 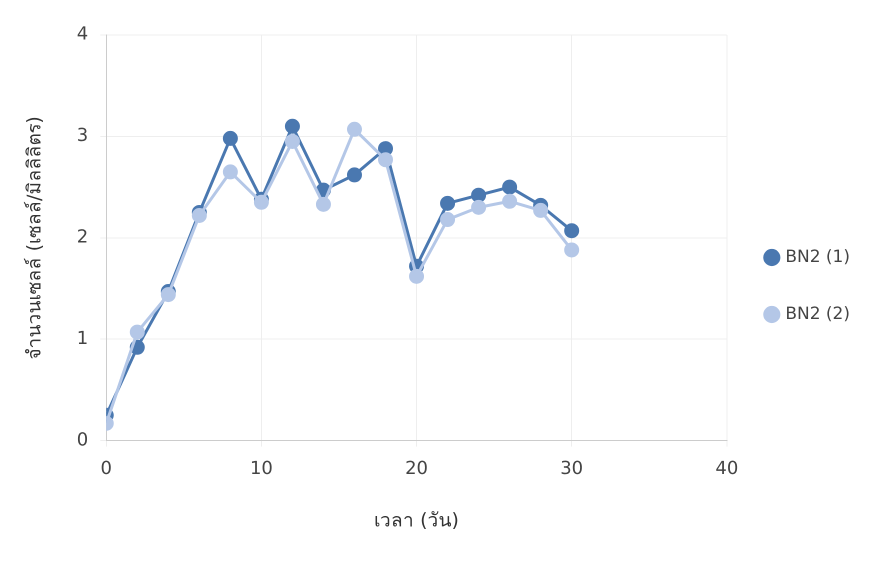 What do you see at coordinates (572, 469) in the screenshot?
I see `x-tick-label: 30` at bounding box center [572, 469].